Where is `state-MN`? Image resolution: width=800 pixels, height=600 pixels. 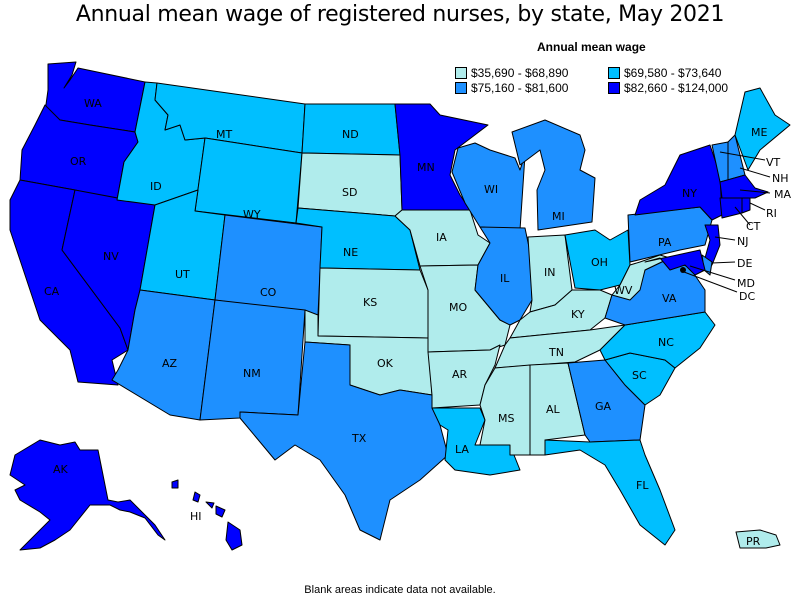 state-MN is located at coordinates (441, 157).